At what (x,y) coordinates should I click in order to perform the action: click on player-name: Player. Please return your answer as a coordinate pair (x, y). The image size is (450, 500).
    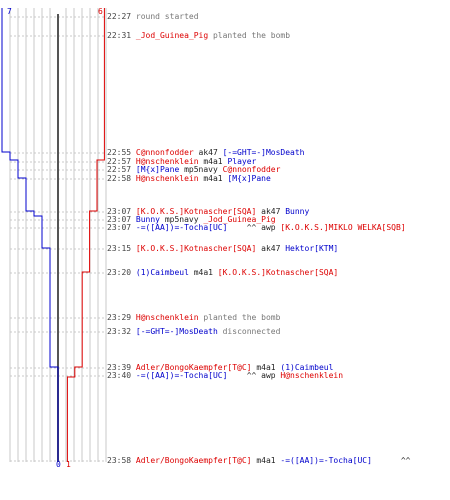
    Looking at the image, I should click on (242, 161).